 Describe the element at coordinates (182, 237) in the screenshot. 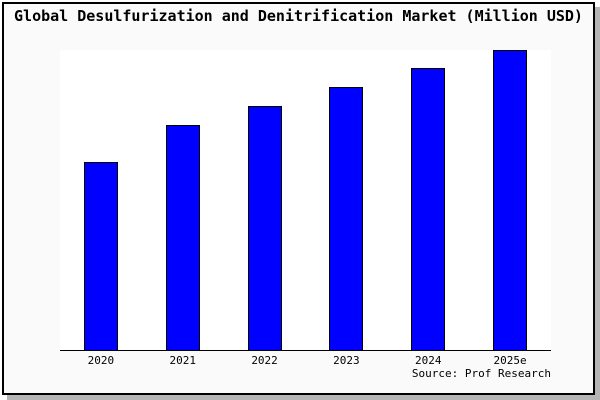

I see `bar-2021` at that location.